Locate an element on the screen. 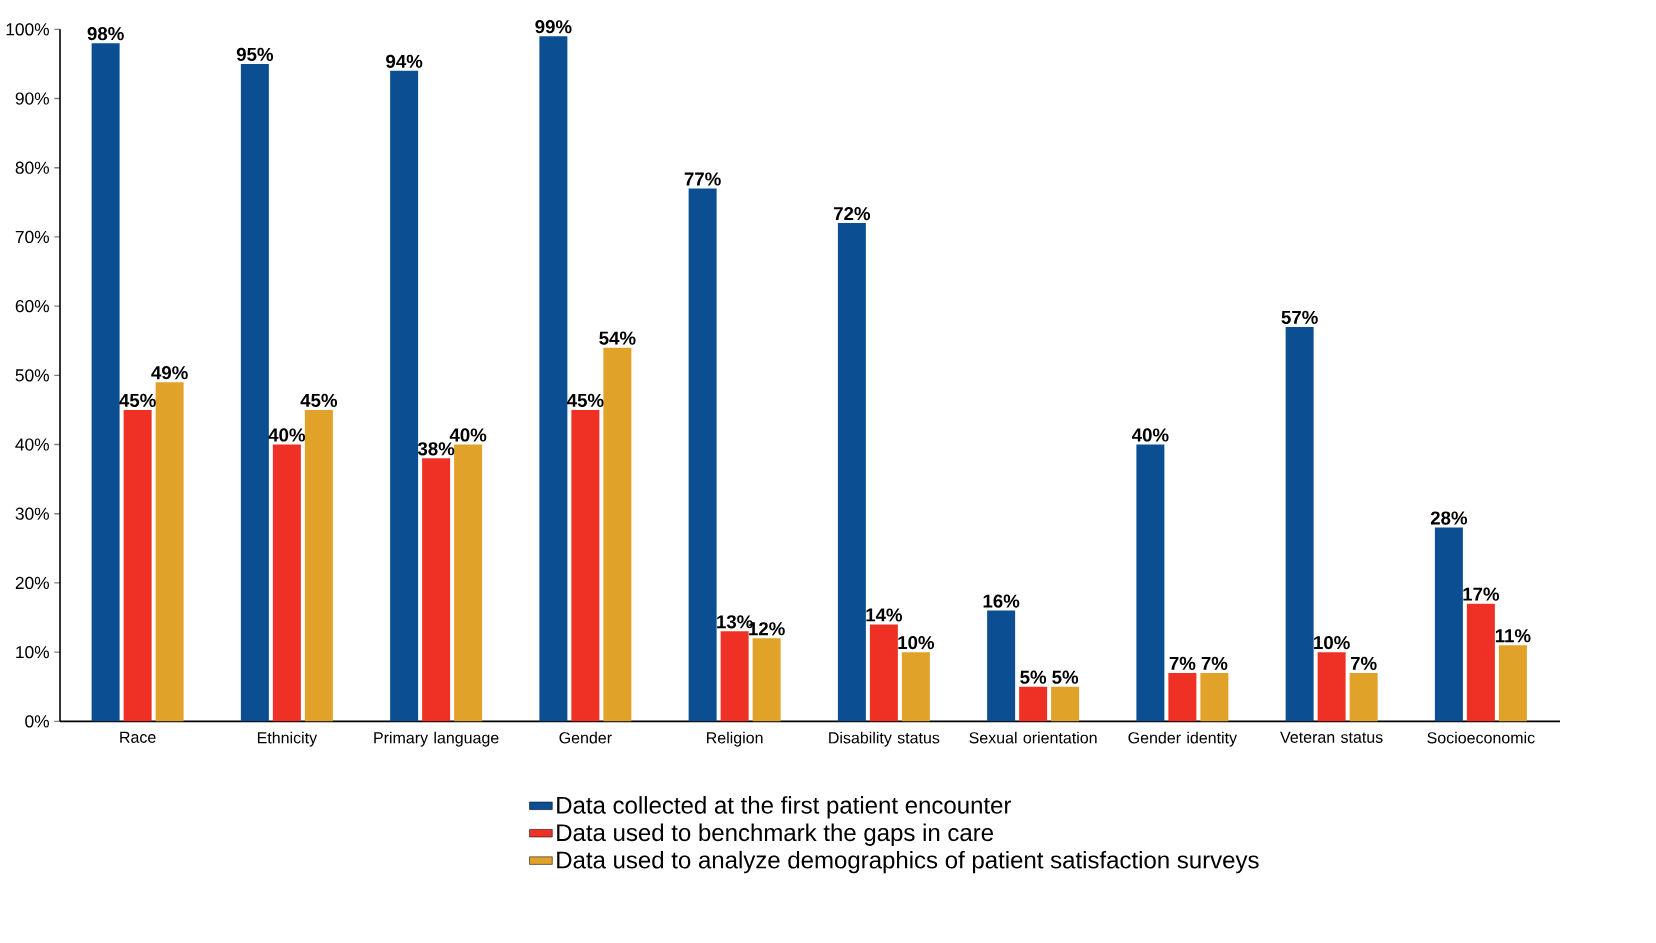 The width and height of the screenshot is (1656, 943). x-tick-label: Religion is located at coordinates (735, 739).